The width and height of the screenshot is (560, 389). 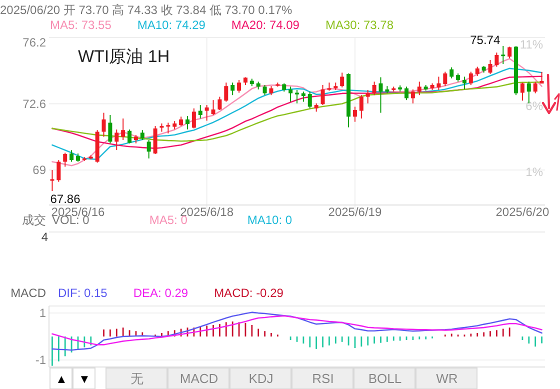 What do you see at coordinates (83, 293) in the screenshot?
I see `text: DIF: 0.15` at bounding box center [83, 293].